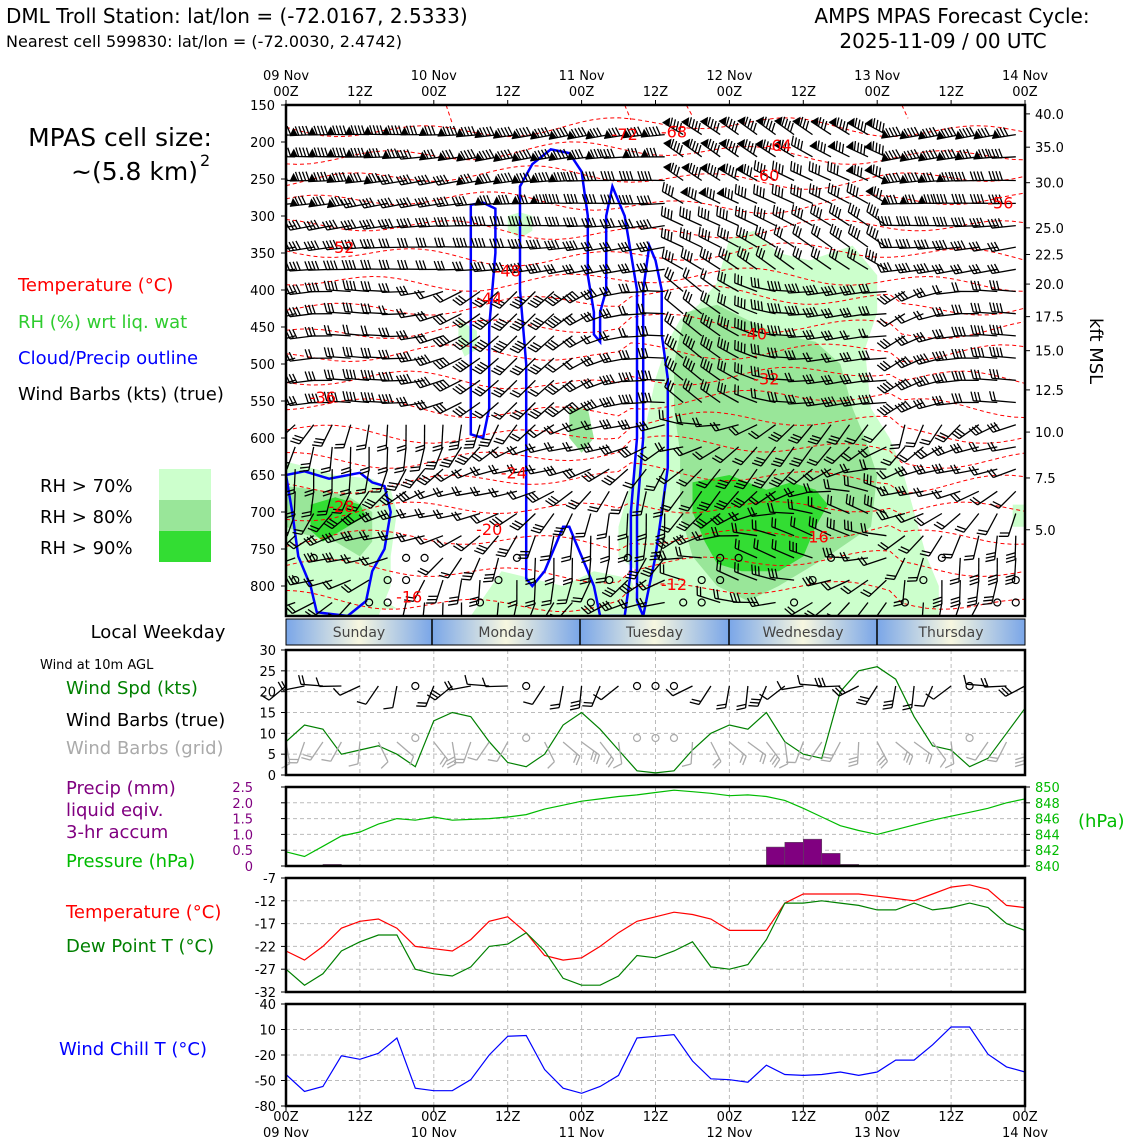  Describe the element at coordinates (489, 529) in the screenshot. I see `isotherm-label: -20` at that location.